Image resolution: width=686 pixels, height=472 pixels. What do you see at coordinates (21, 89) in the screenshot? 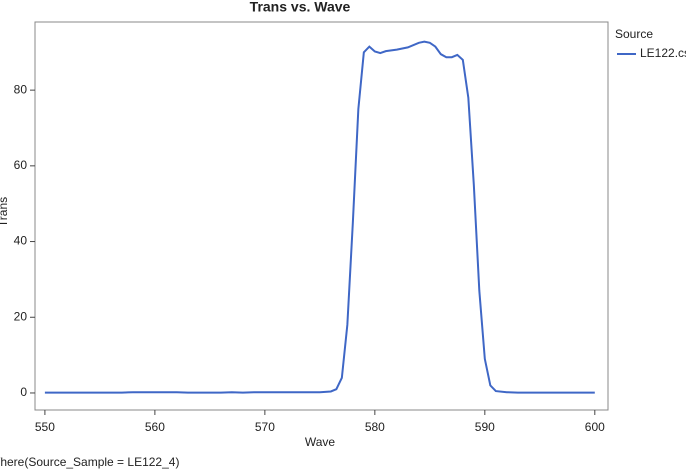
I see `y-tick-label: 80` at bounding box center [21, 89].